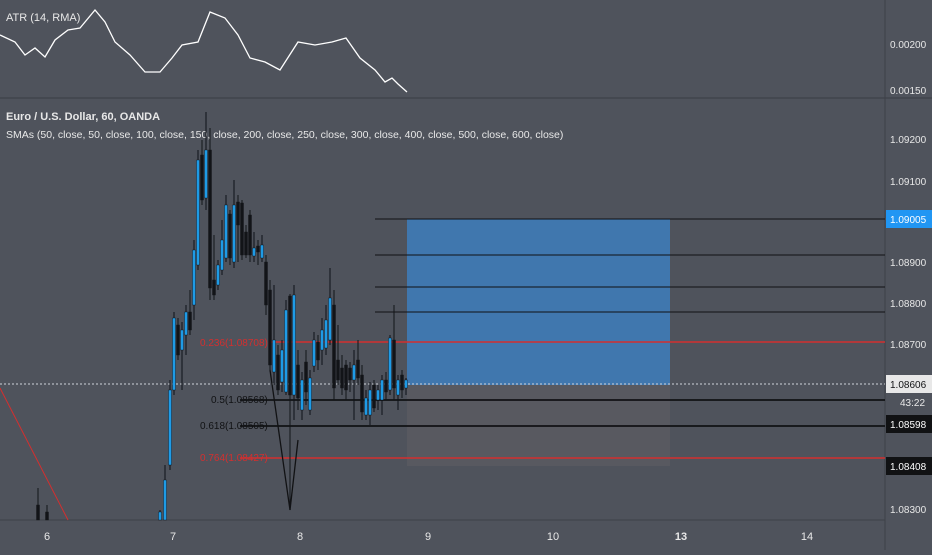  Describe the element at coordinates (83, 117) in the screenshot. I see `symbol-title: Euro / U.S. Dollar, 60, OANDA` at that location.